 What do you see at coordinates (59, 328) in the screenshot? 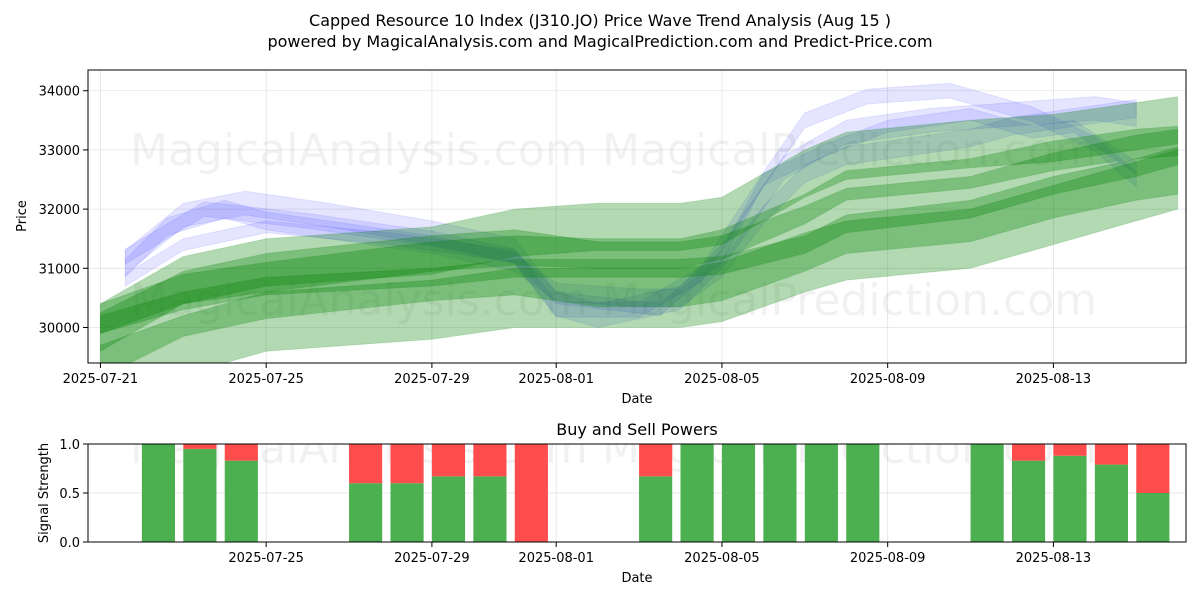
I see `main-y-tick-label: 30000` at bounding box center [59, 328].